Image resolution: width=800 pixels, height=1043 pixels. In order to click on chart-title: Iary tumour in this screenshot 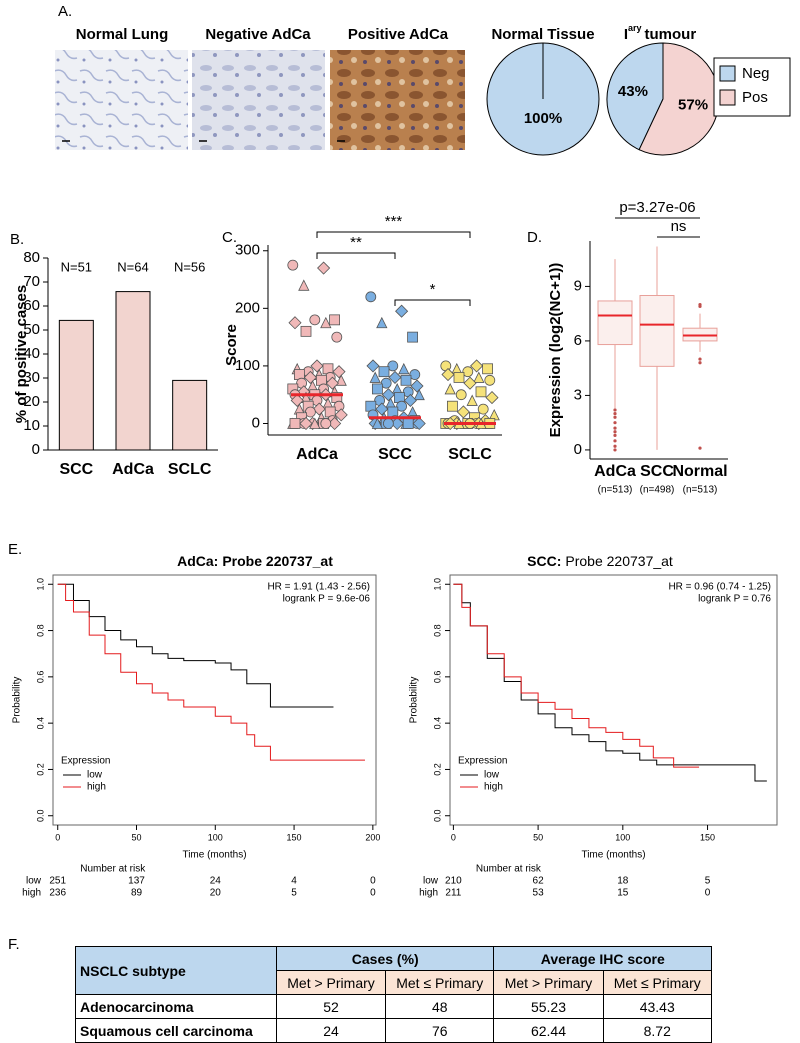, I will do `click(660, 33)`.